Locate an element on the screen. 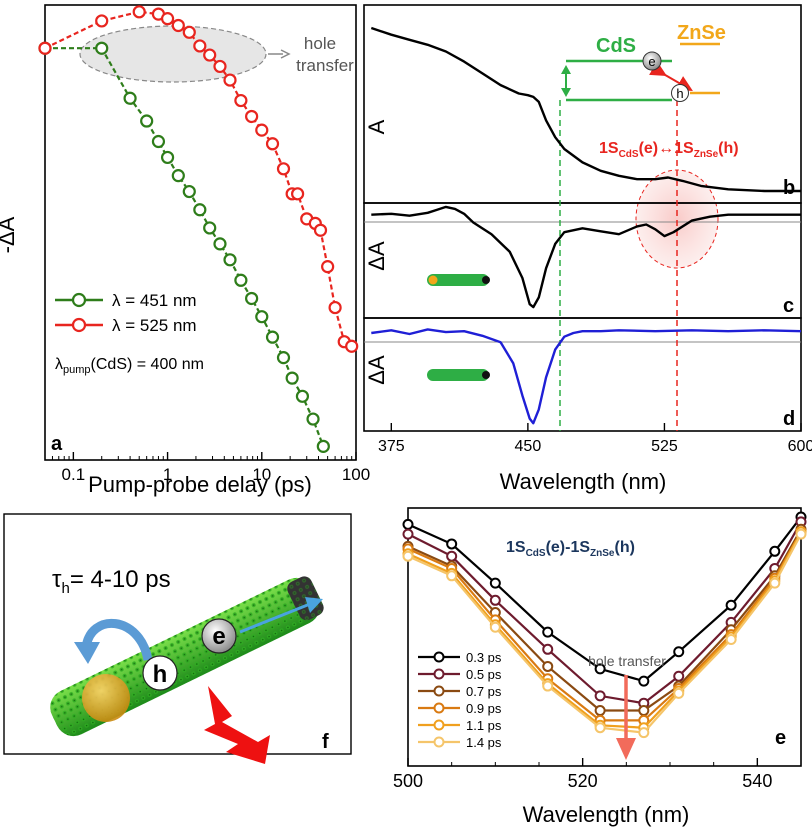  electron-marker is located at coordinates (652, 61).